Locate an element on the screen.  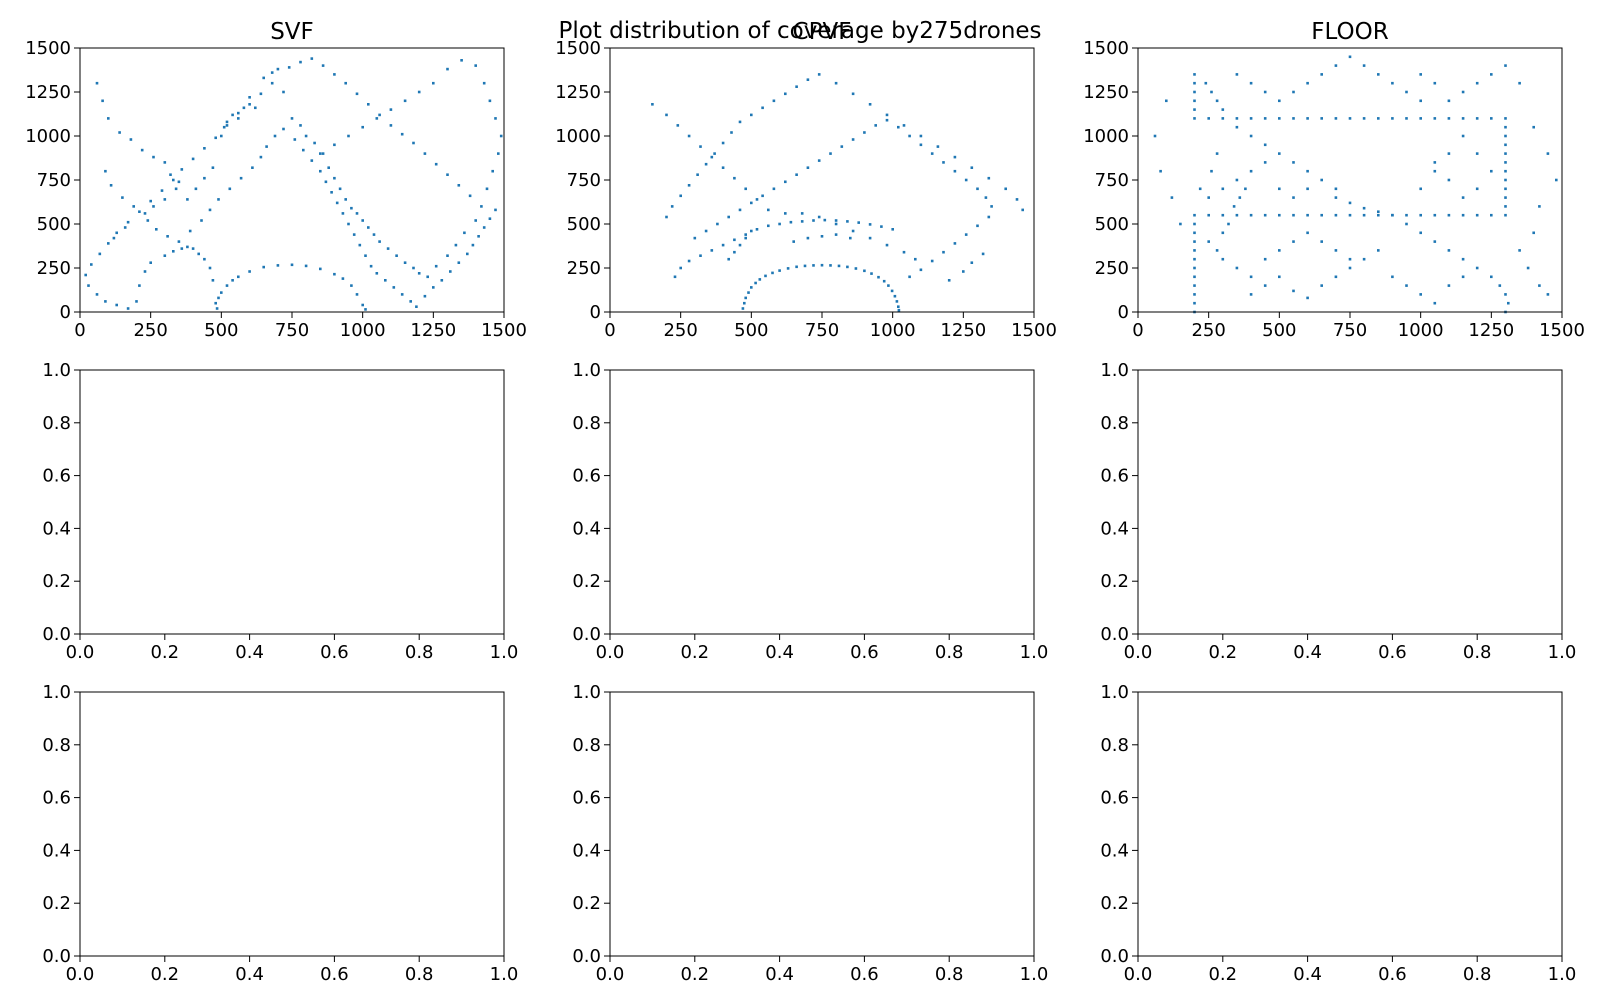
x-tick-label: 0 is located at coordinates (1137, 330).